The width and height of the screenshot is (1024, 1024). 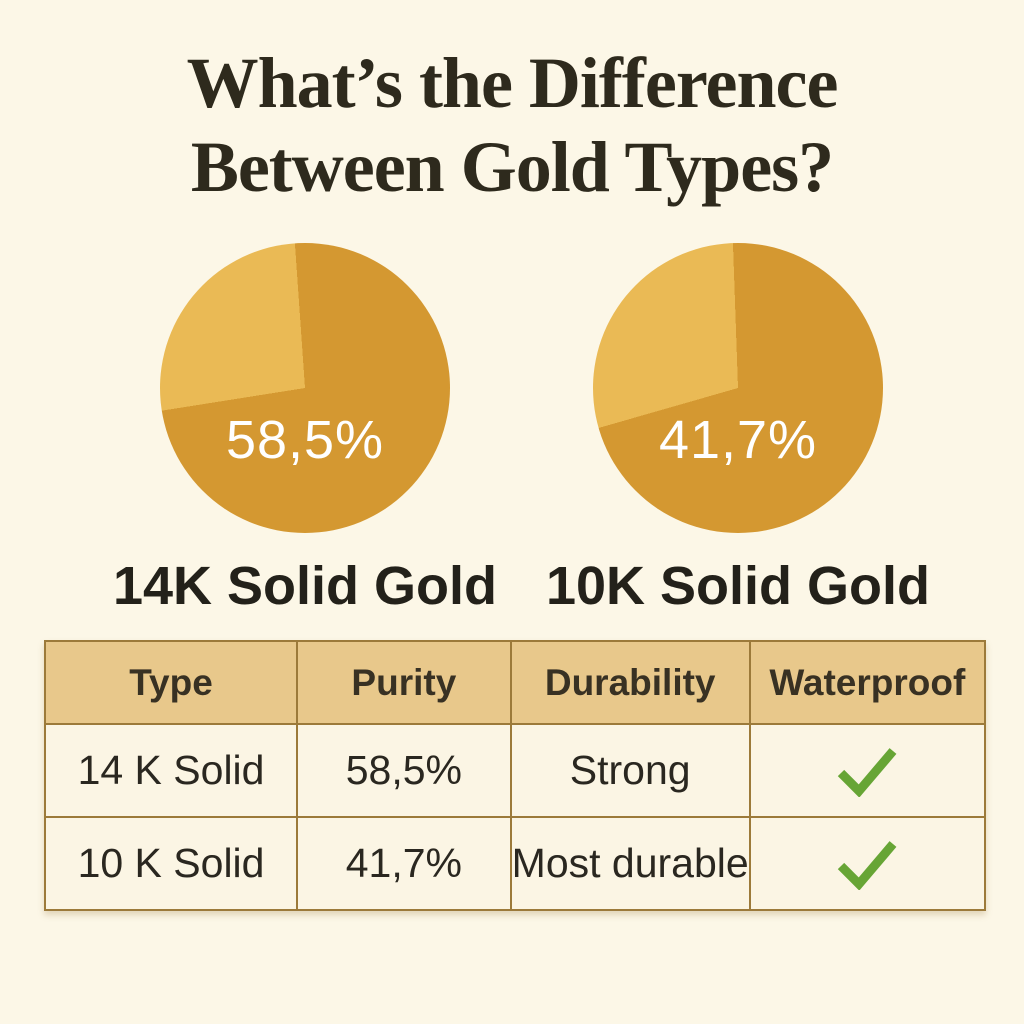 I want to click on pie-caption-10k: 10K Solid Gold, so click(x=738, y=586).